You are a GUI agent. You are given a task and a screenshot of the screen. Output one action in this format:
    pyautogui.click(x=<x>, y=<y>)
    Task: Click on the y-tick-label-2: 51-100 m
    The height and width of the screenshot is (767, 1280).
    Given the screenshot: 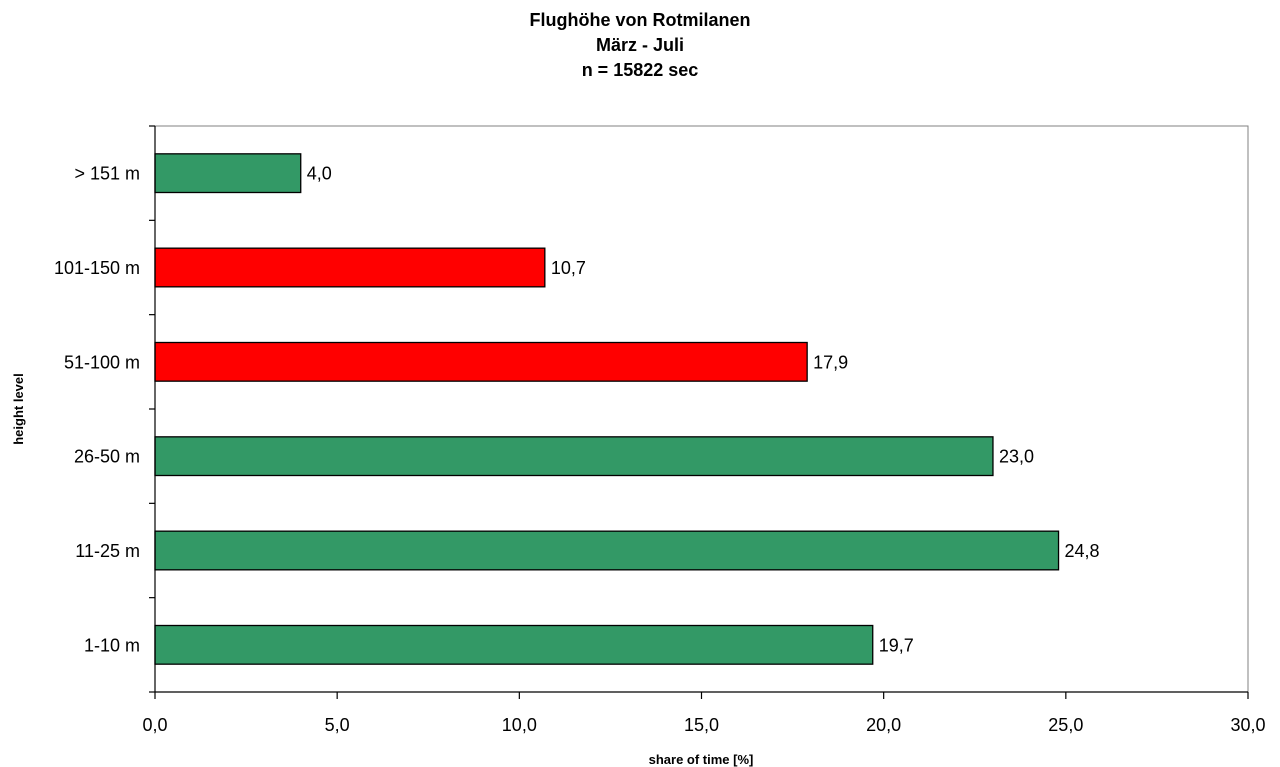 What is the action you would take?
    pyautogui.click(x=102, y=362)
    